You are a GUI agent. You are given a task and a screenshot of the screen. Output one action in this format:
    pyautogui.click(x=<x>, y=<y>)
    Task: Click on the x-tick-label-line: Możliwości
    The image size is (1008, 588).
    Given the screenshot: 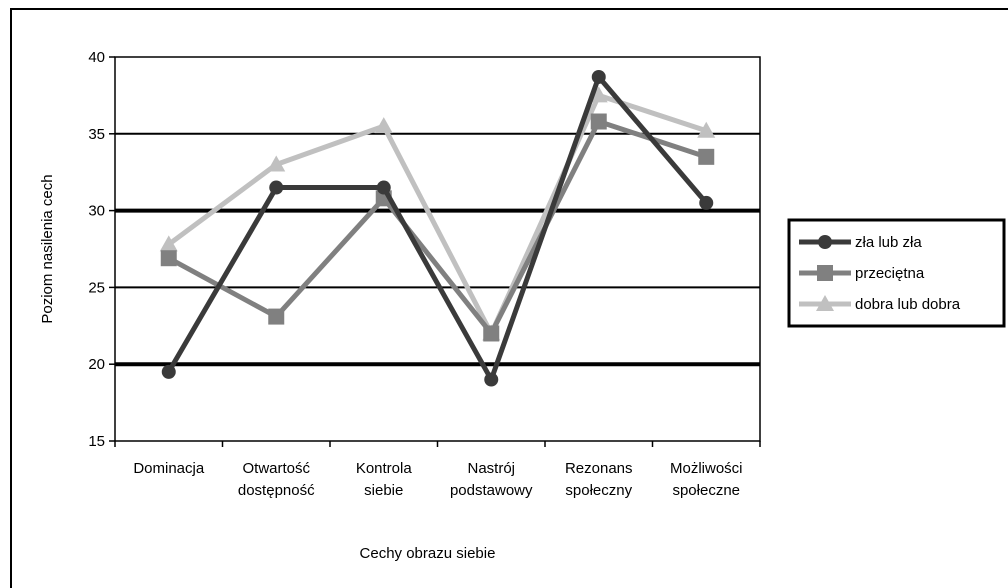 What is the action you would take?
    pyautogui.click(x=706, y=468)
    